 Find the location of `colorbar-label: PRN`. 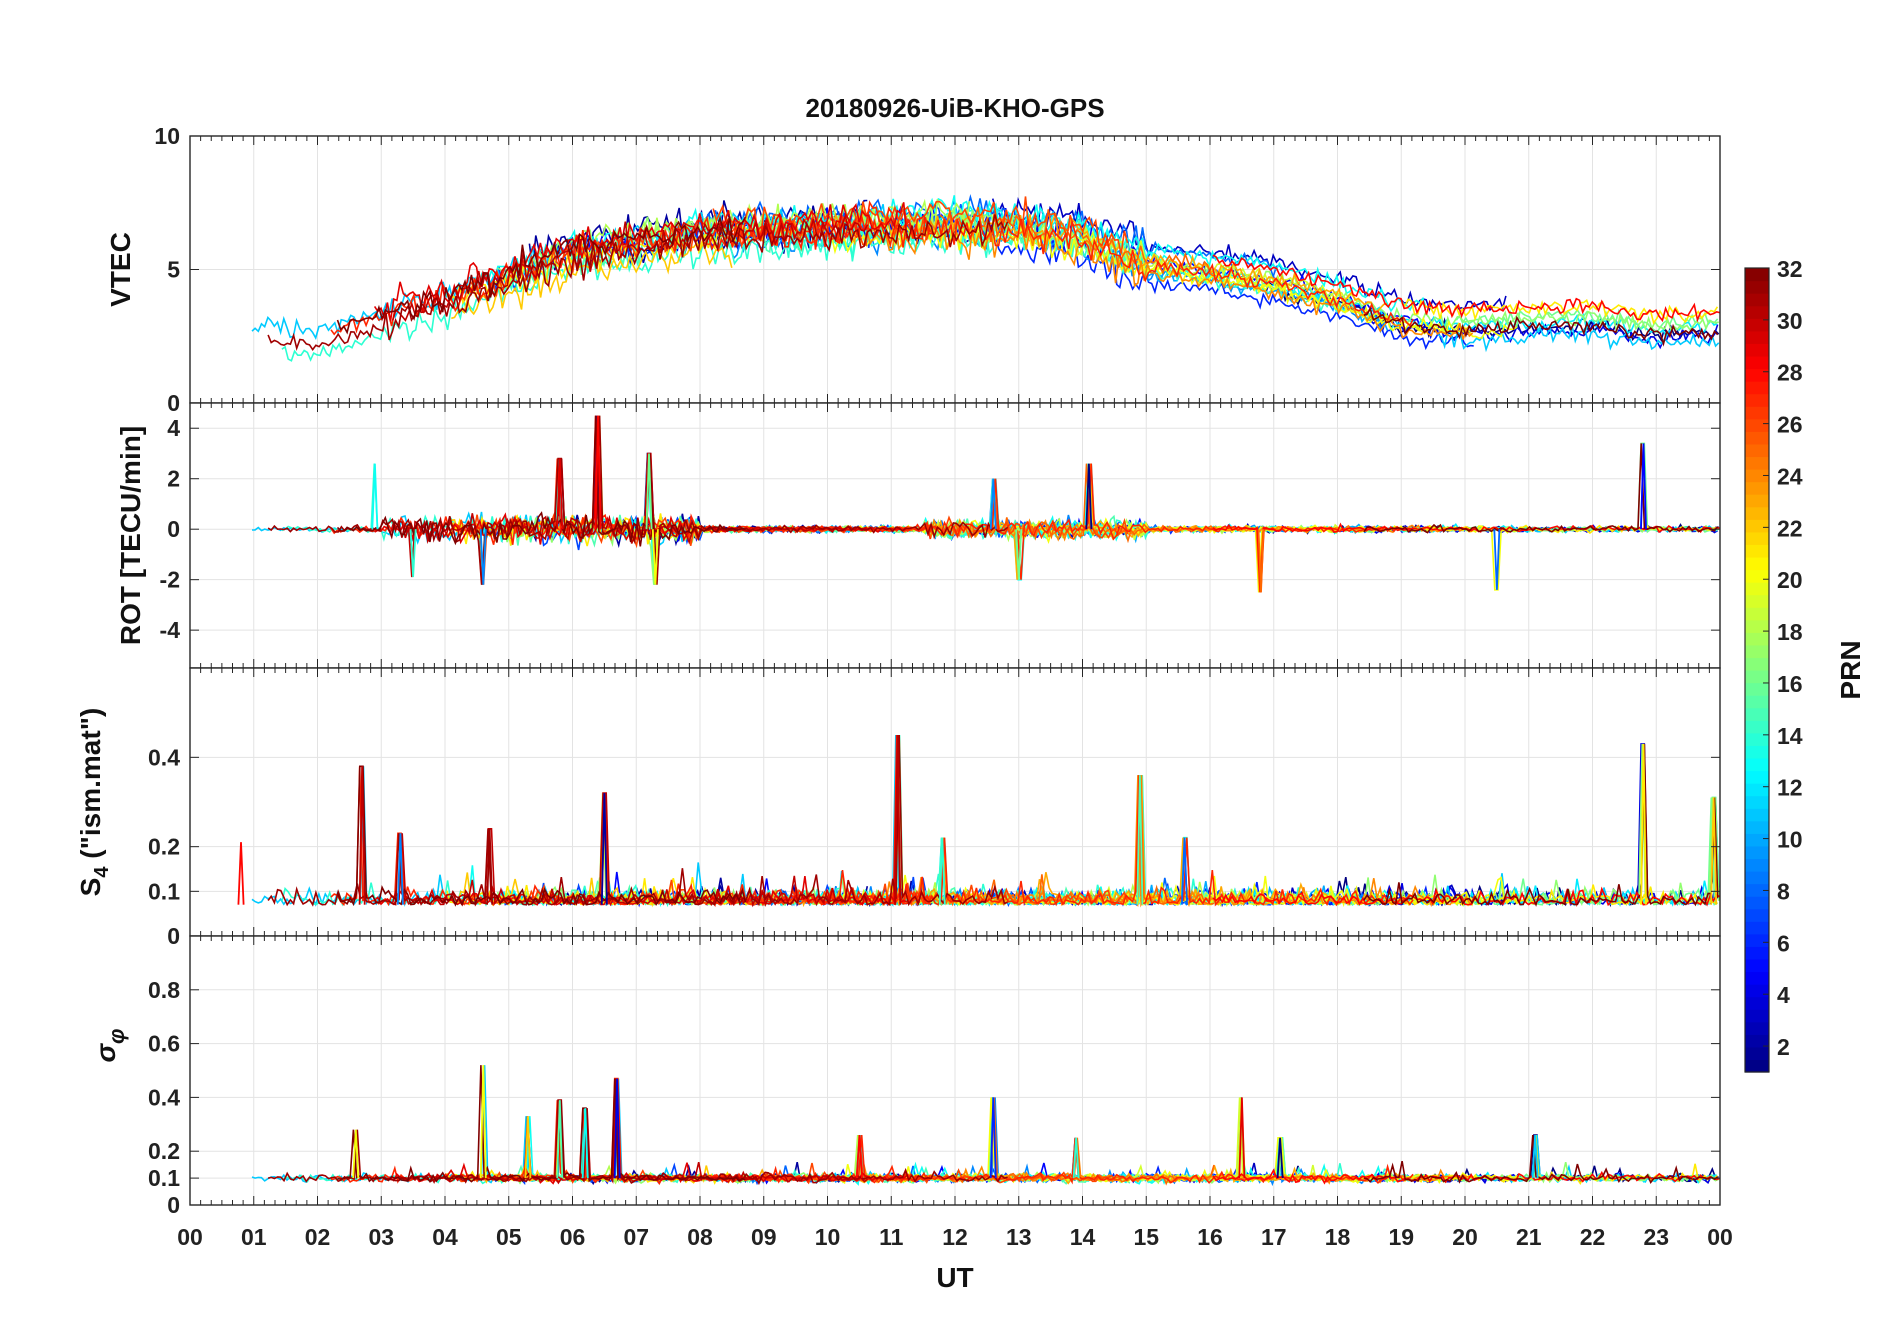

colorbar-label: PRN is located at coordinates (1850, 669).